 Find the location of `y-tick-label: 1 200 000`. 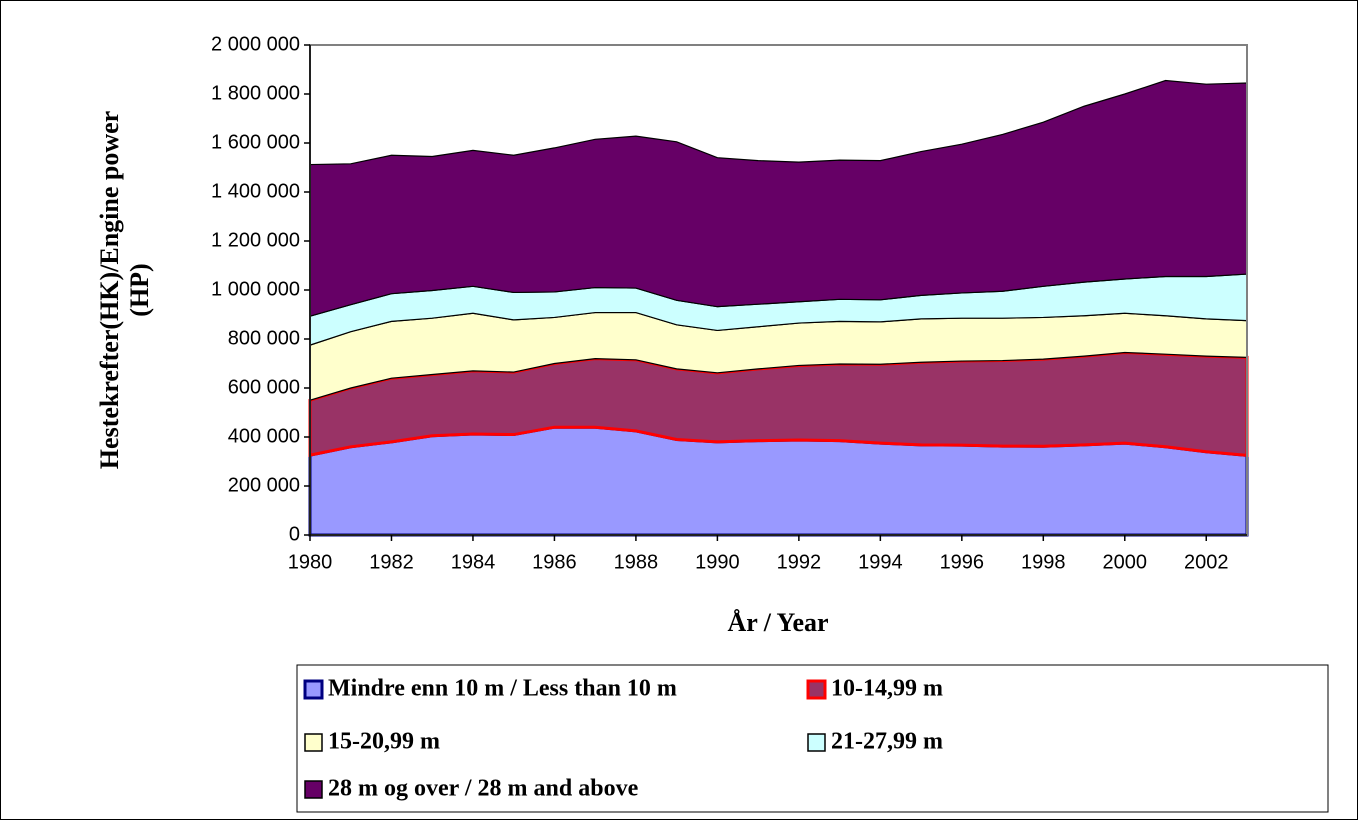

y-tick-label: 1 200 000 is located at coordinates (255, 240).